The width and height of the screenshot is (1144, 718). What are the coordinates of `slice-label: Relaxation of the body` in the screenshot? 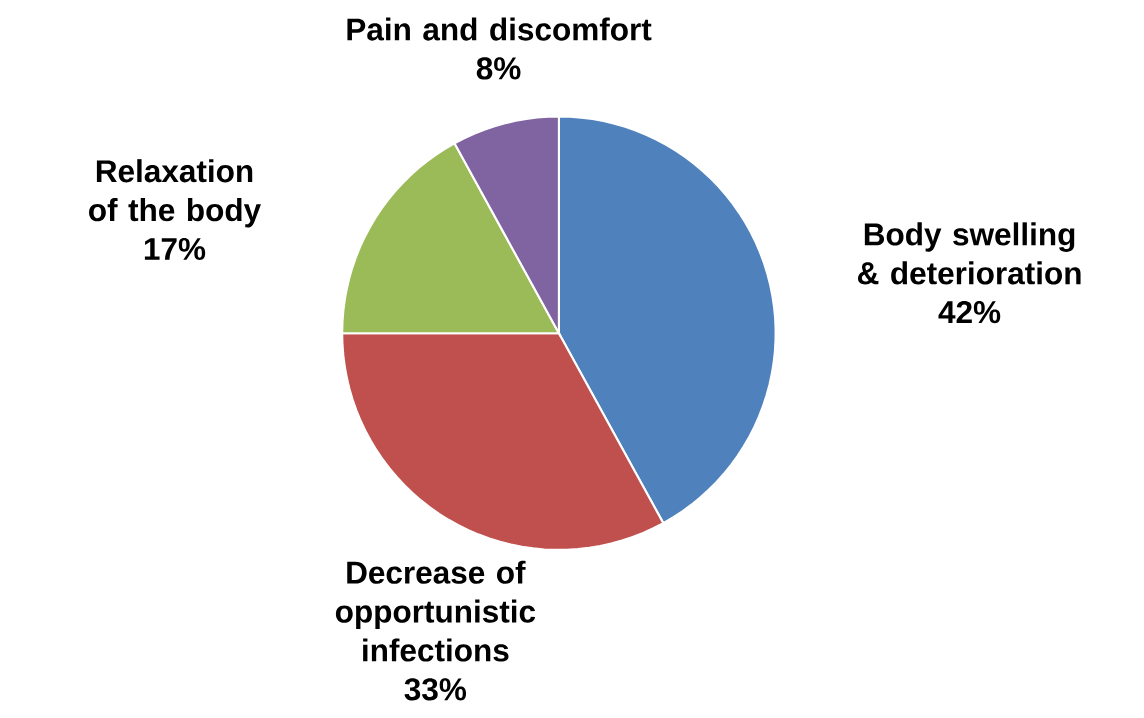 It's located at (175, 193).